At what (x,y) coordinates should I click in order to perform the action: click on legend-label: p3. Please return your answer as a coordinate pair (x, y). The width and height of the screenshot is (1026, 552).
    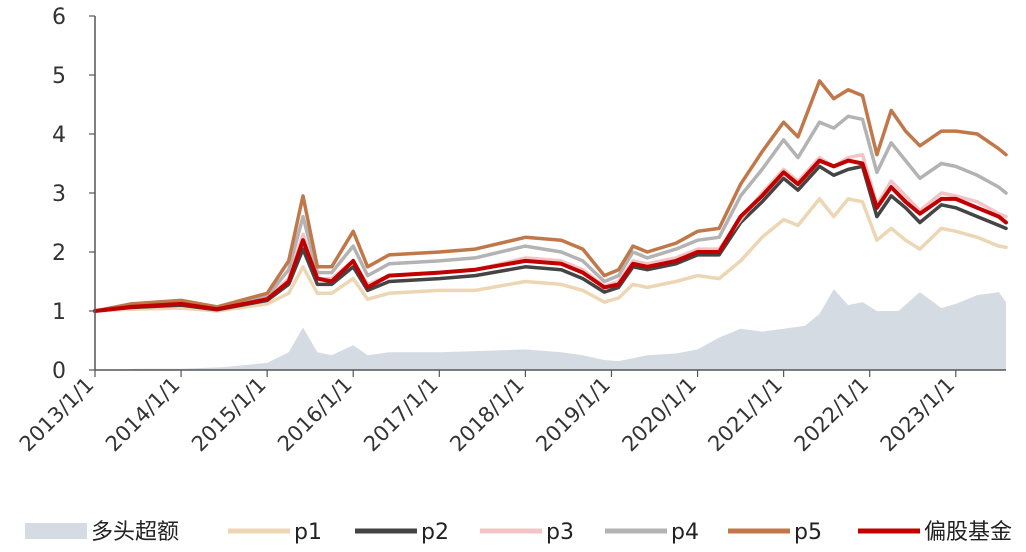
    Looking at the image, I should click on (560, 532).